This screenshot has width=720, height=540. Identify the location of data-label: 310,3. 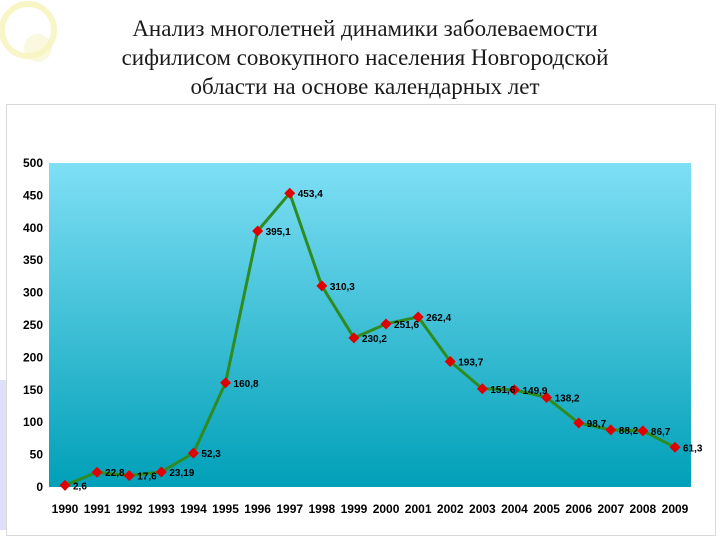
(342, 287).